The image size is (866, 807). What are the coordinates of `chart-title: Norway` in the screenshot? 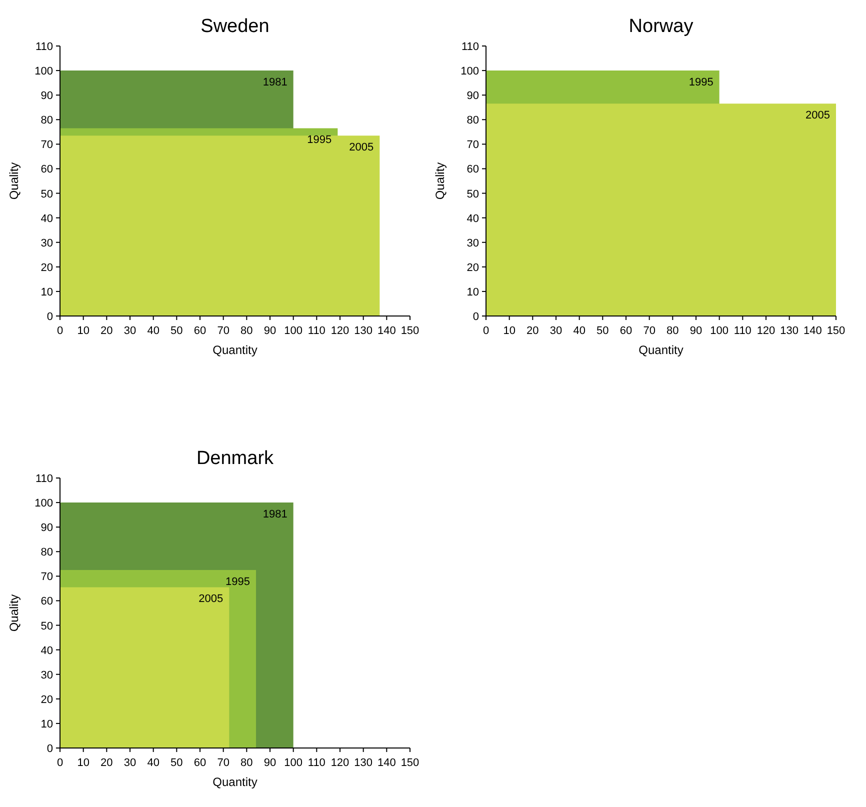 It's located at (661, 26).